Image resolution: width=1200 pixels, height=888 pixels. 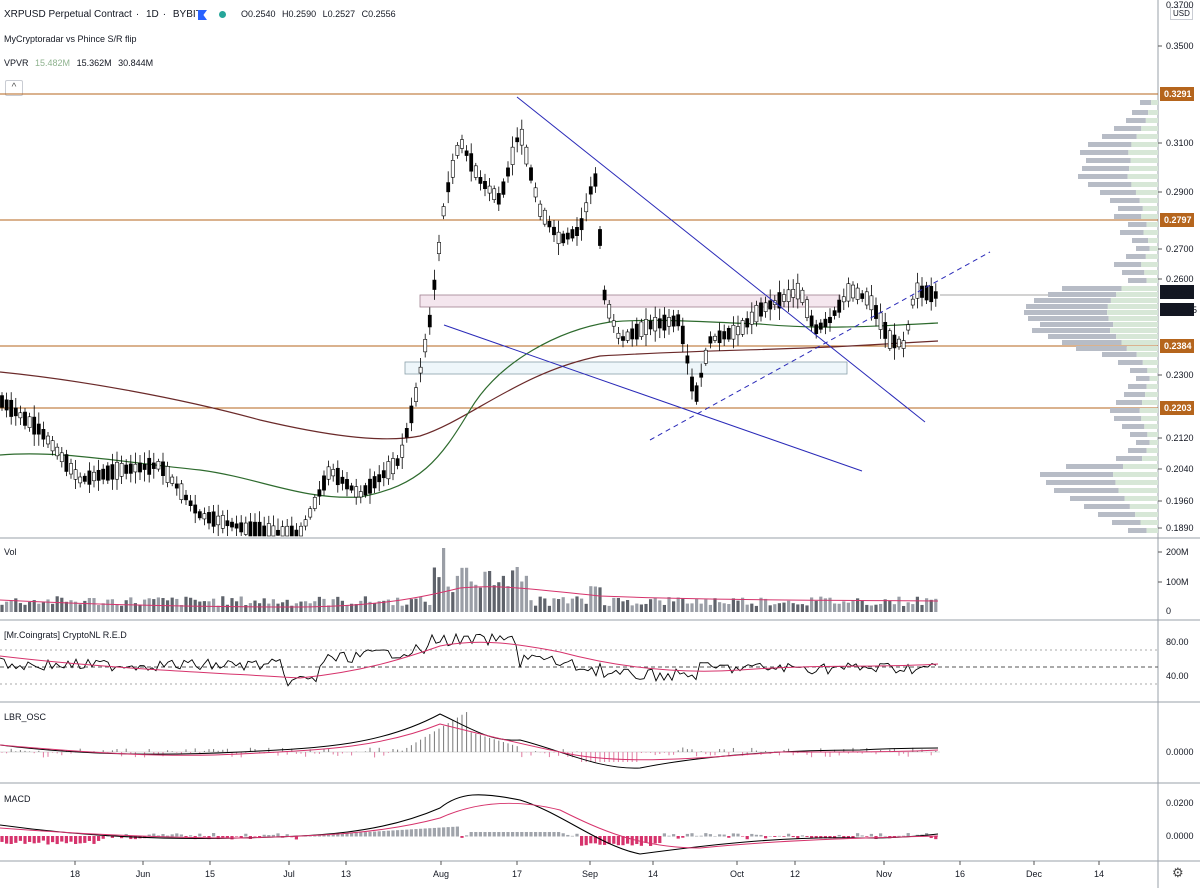 I want to click on sr-level-tag: 0.2797, so click(x=1177, y=220).